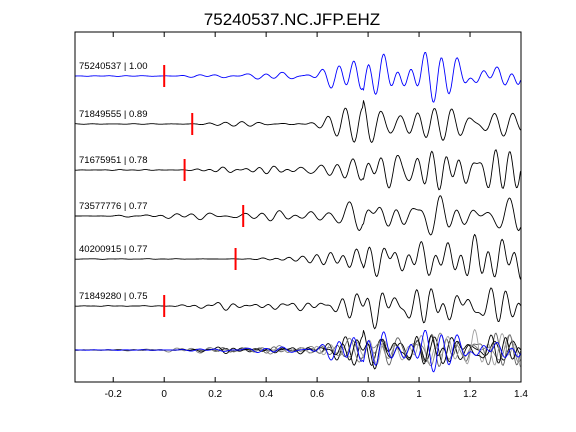 This screenshot has height=432, width=576. What do you see at coordinates (317, 394) in the screenshot?
I see `x-tick-label: 0.6` at bounding box center [317, 394].